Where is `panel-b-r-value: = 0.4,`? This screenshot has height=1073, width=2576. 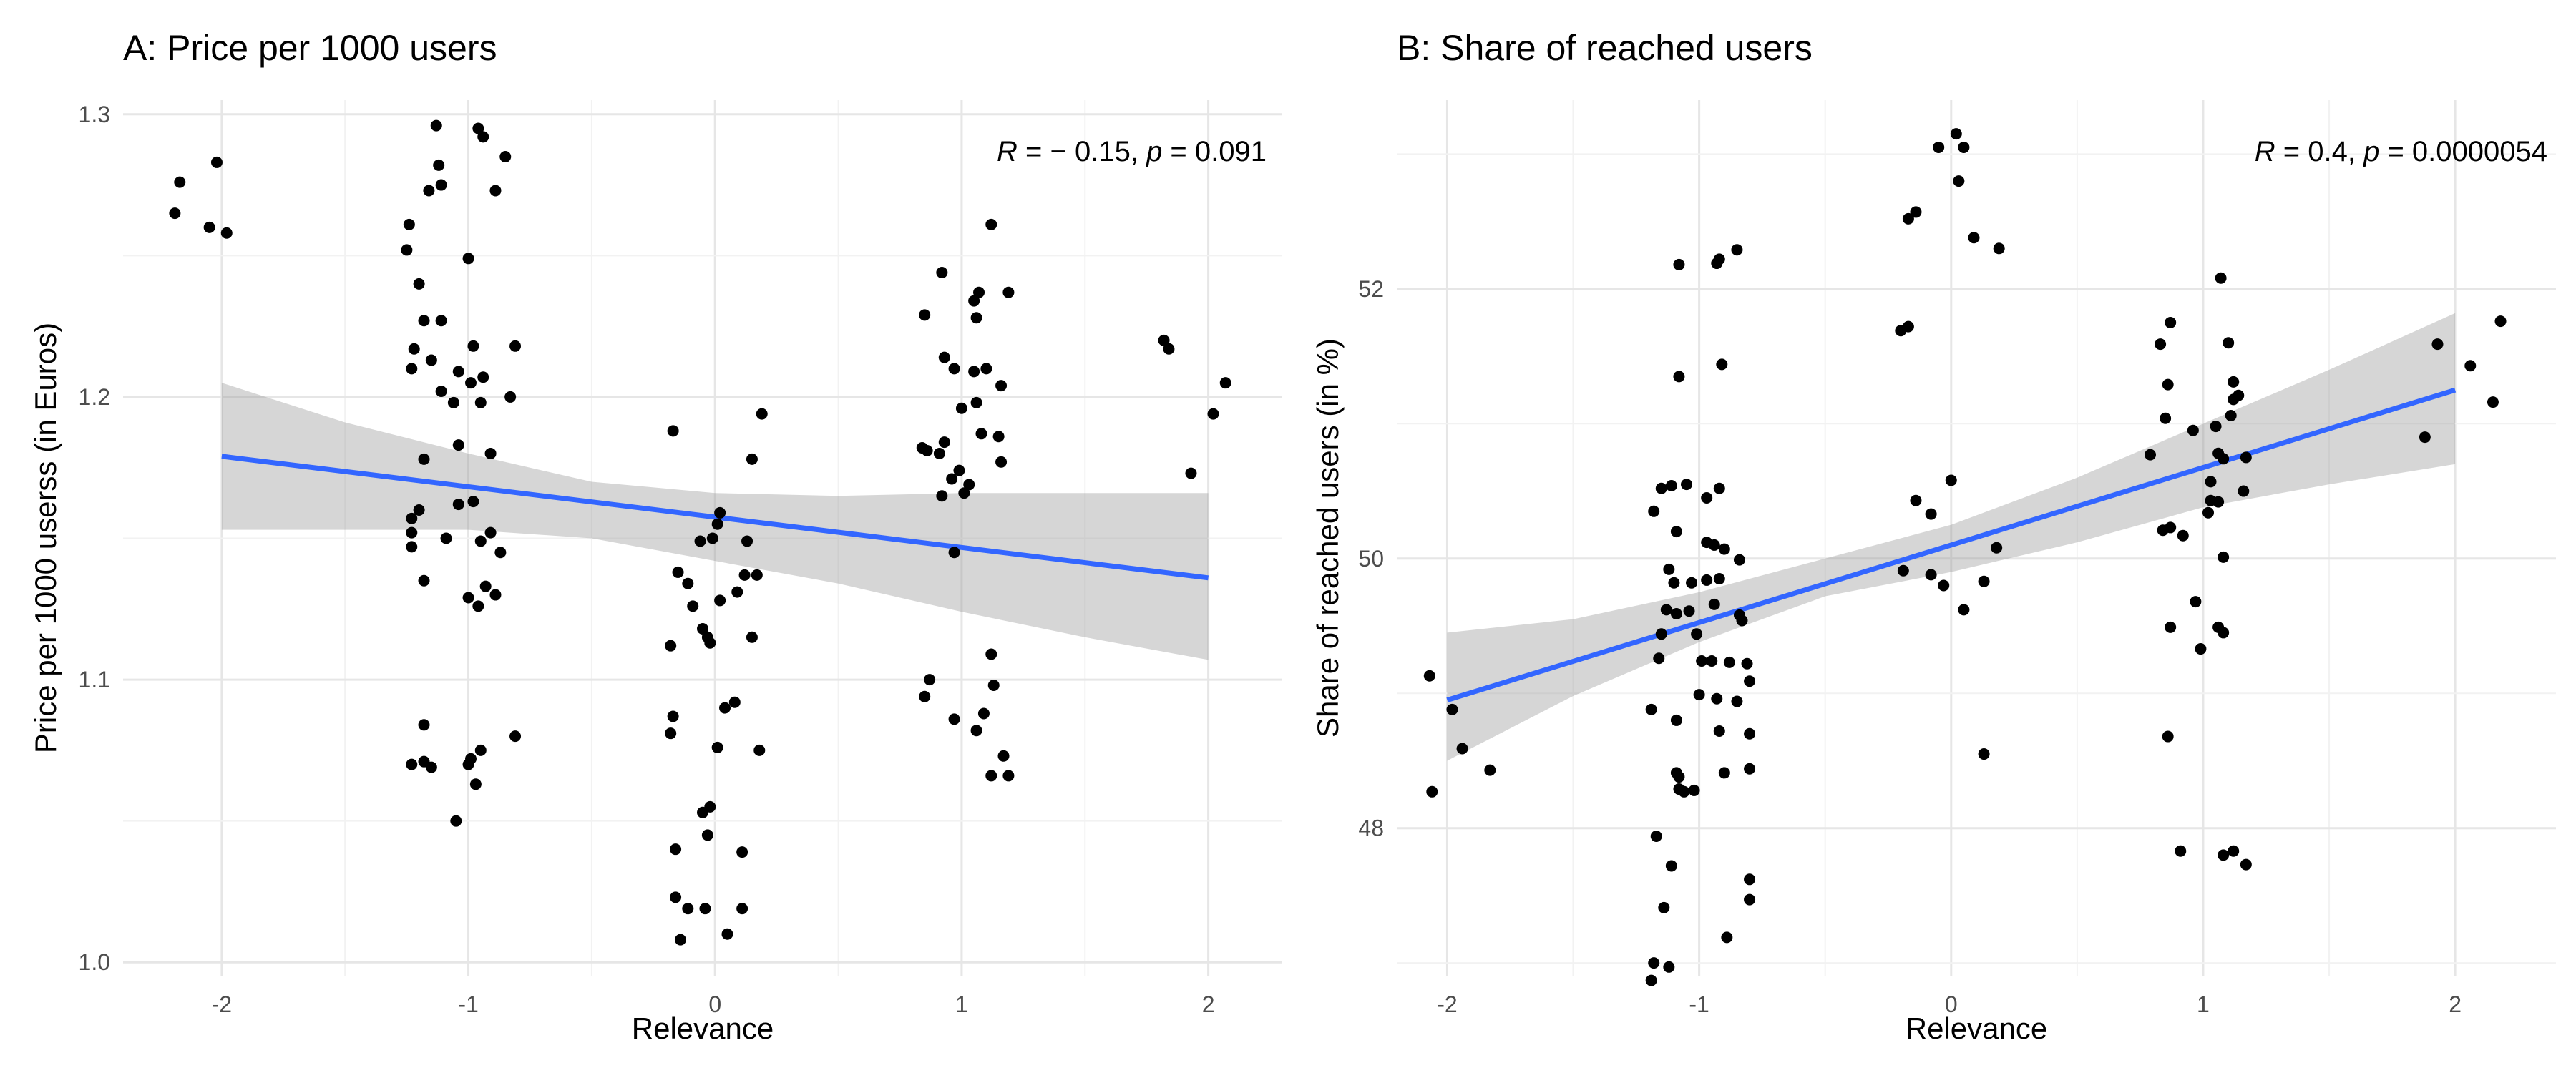
panel-b-r-value: = 0.4, is located at coordinates (2319, 151).